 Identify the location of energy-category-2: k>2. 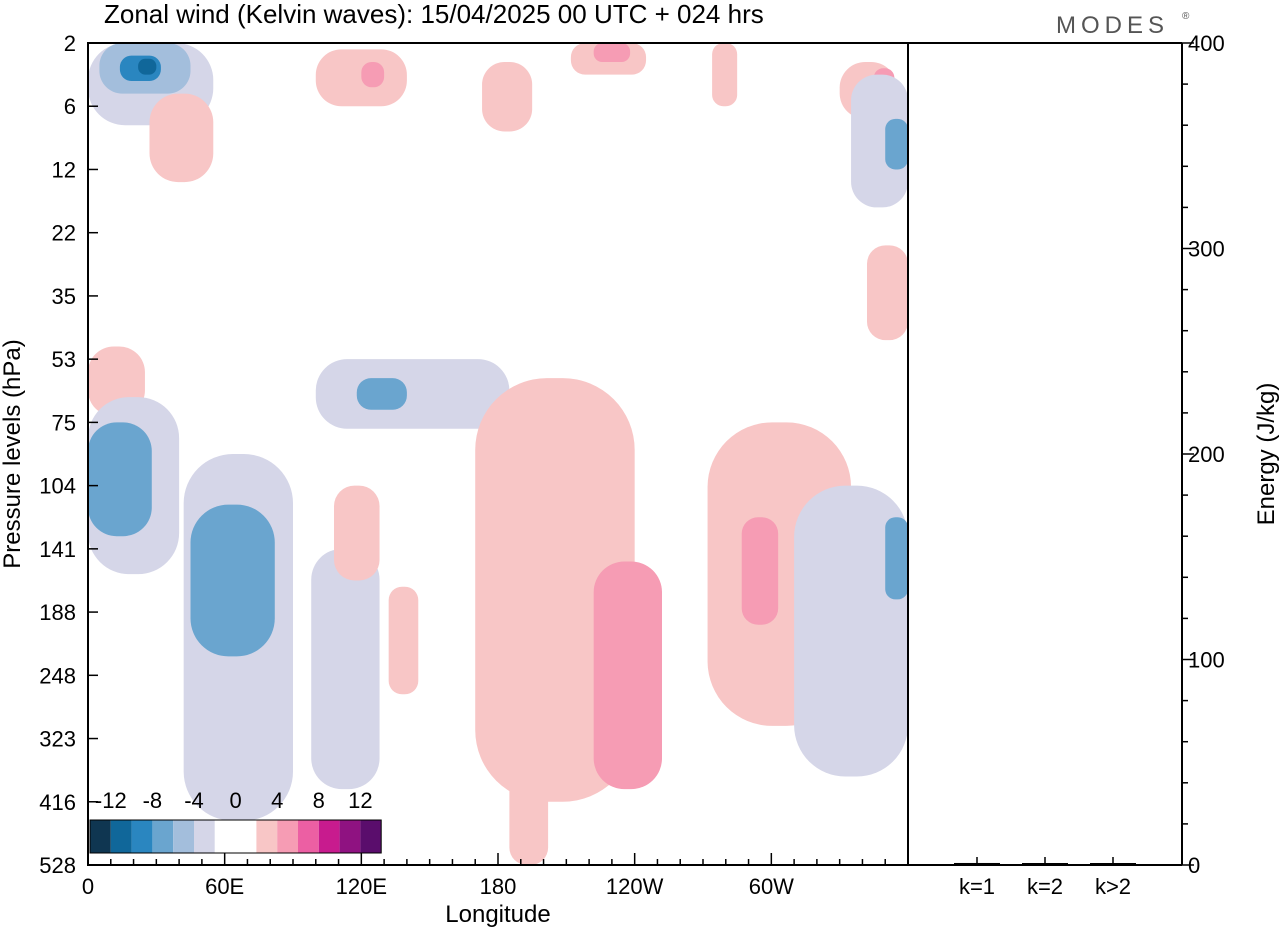
(1113, 886).